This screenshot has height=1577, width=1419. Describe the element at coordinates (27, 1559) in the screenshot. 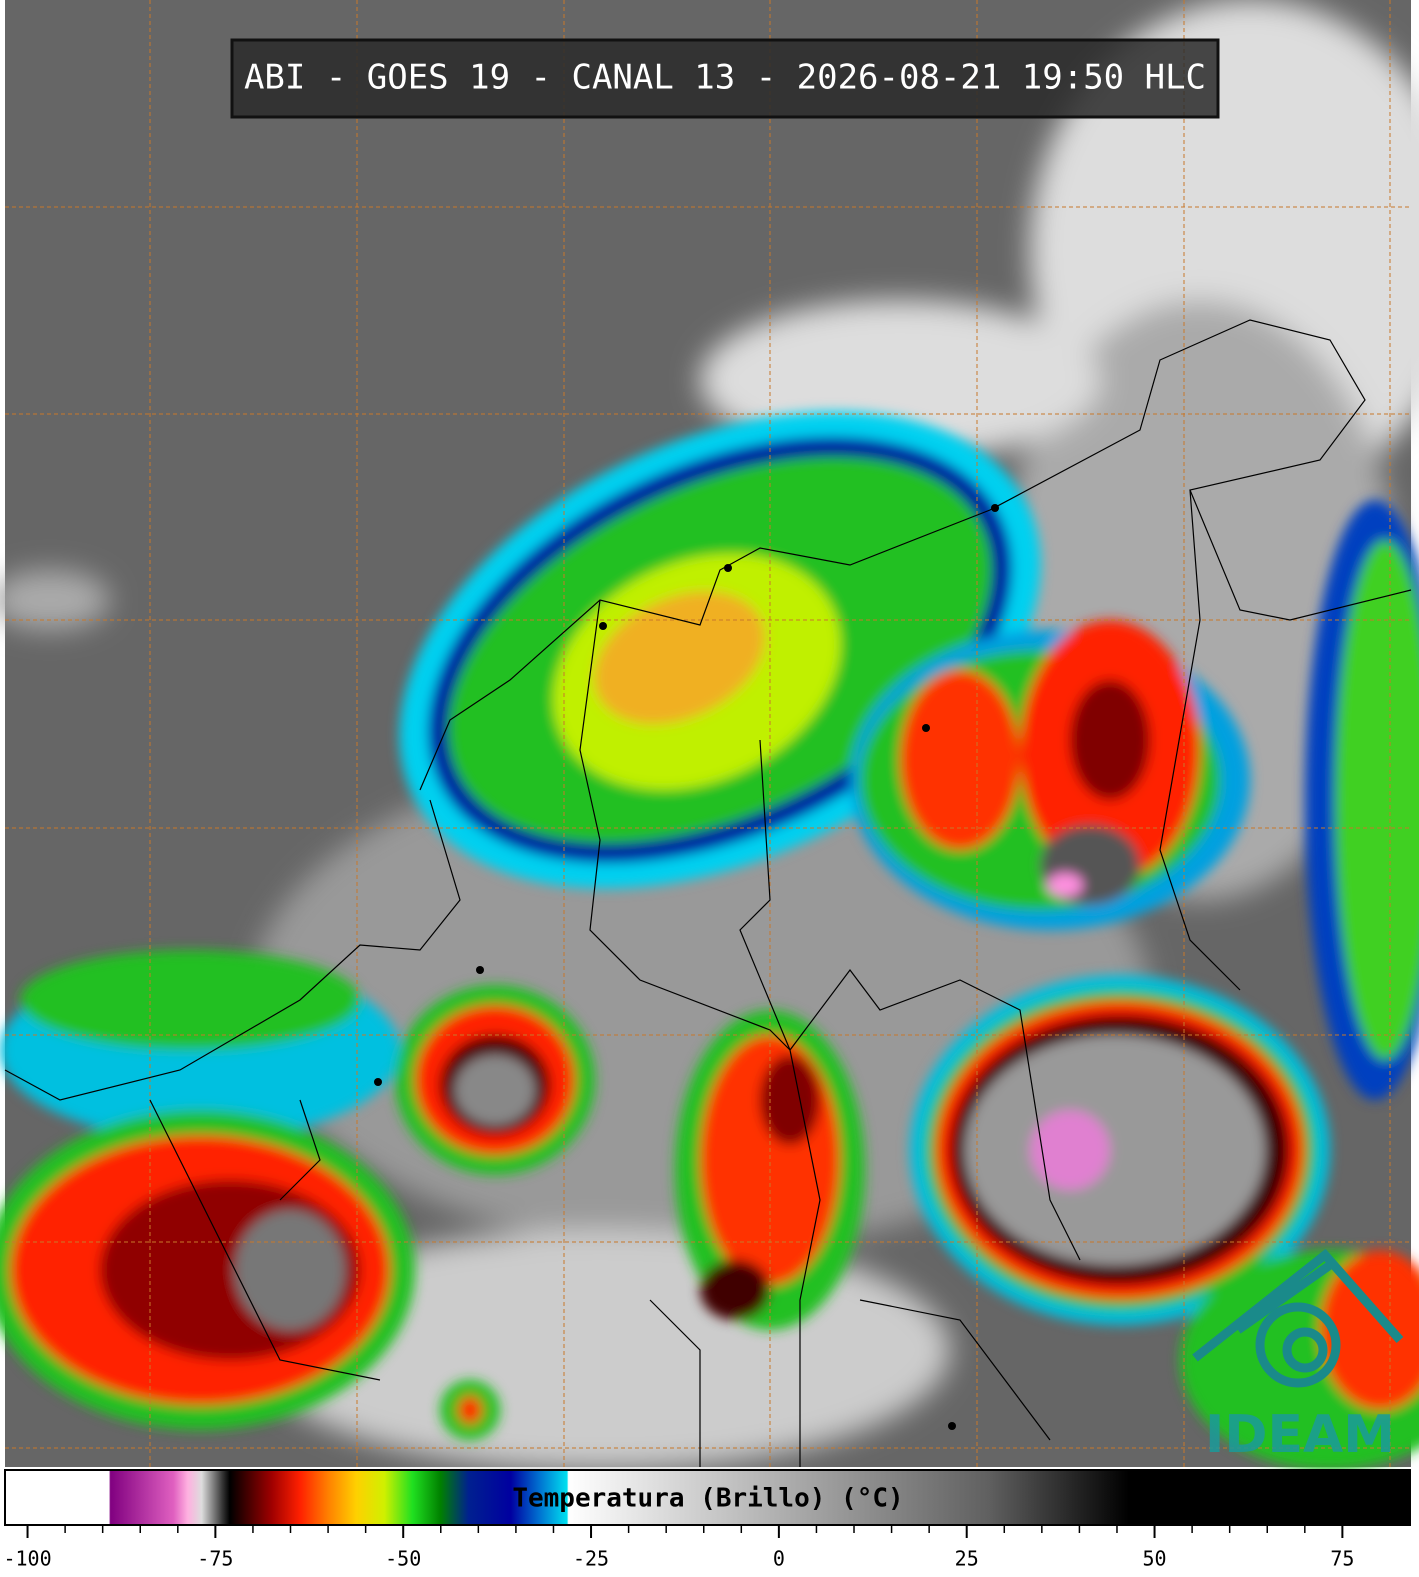

I see `tick-label: -100` at that location.